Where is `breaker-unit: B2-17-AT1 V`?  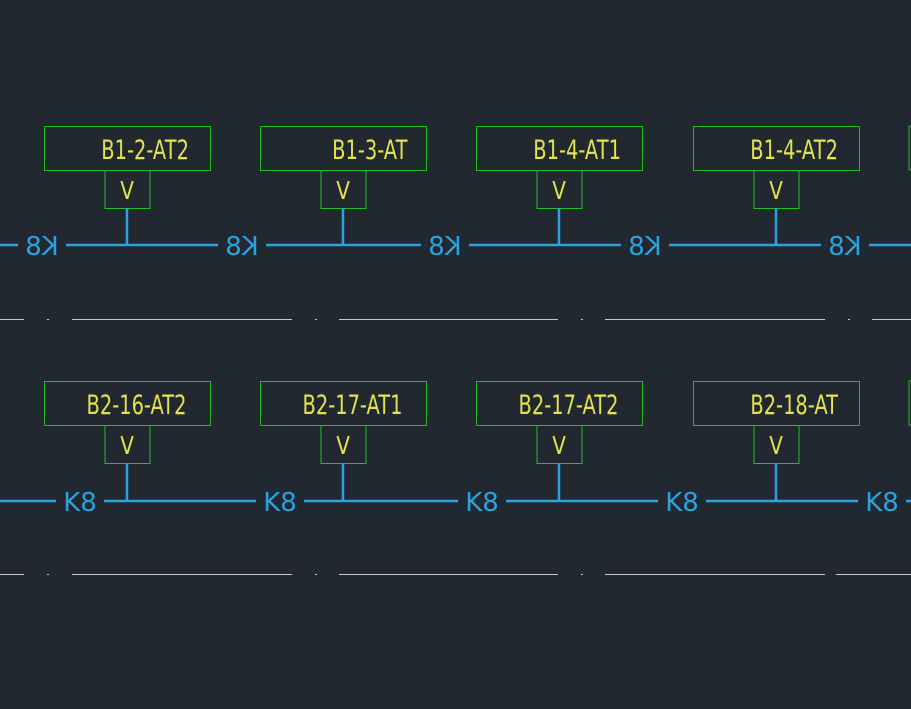
breaker-unit: B2-17-AT1 V is located at coordinates (343, 441).